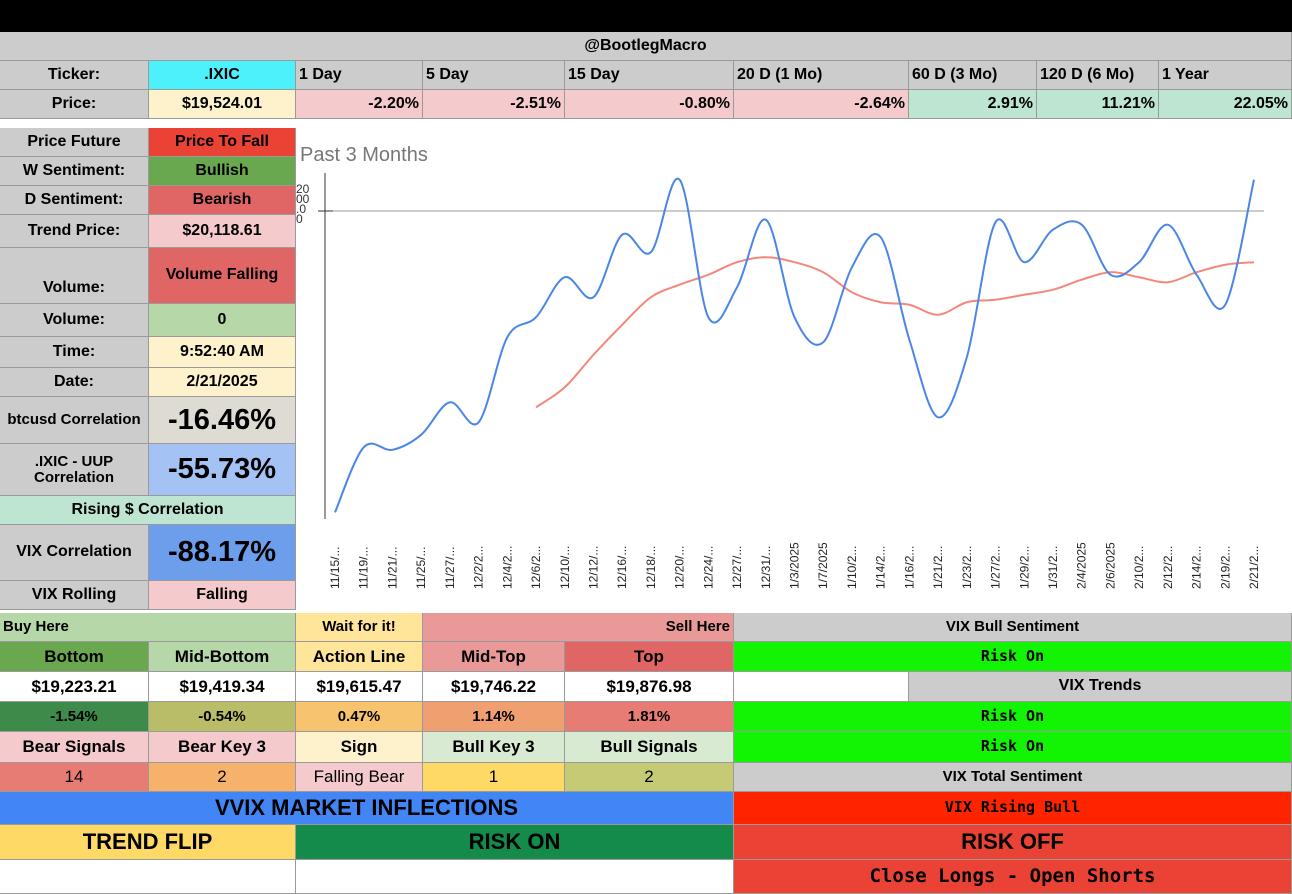 This screenshot has width=1292, height=894. What do you see at coordinates (74, 352) in the screenshot?
I see `time-label: Time:` at bounding box center [74, 352].